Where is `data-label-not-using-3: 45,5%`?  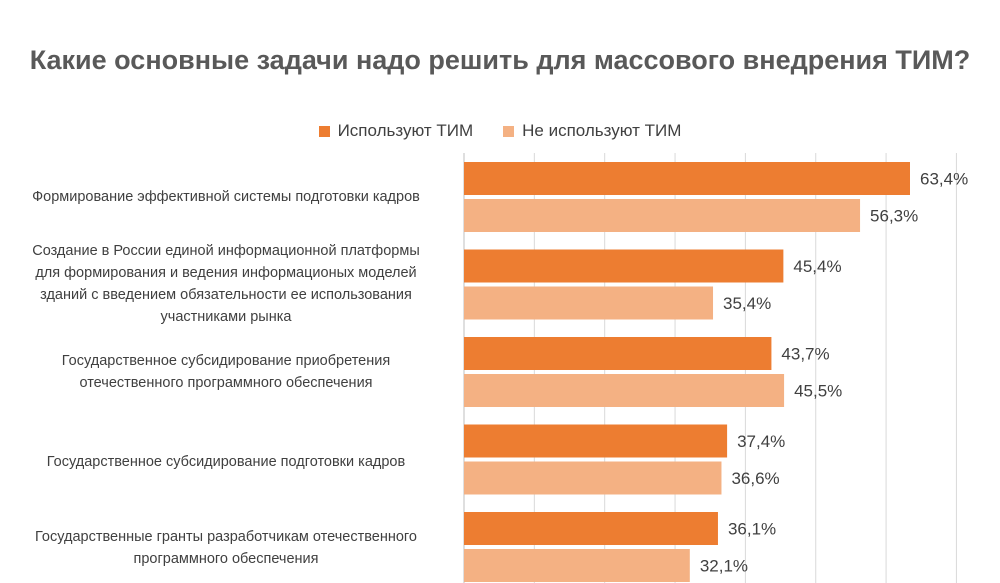 data-label-not-using-3: 45,5% is located at coordinates (818, 391).